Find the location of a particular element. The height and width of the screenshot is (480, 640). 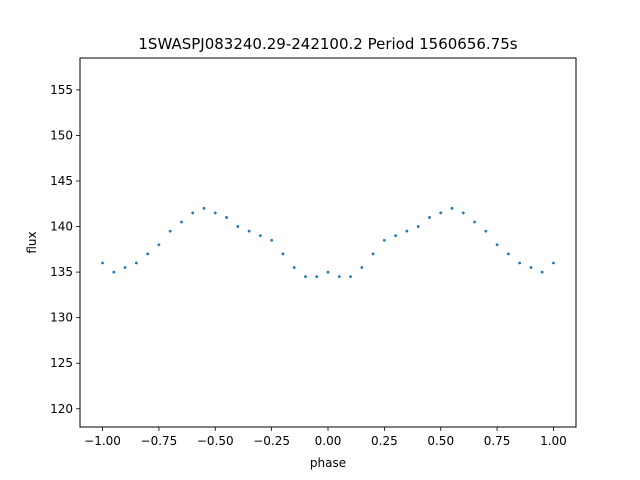

data-points is located at coordinates (328, 242).